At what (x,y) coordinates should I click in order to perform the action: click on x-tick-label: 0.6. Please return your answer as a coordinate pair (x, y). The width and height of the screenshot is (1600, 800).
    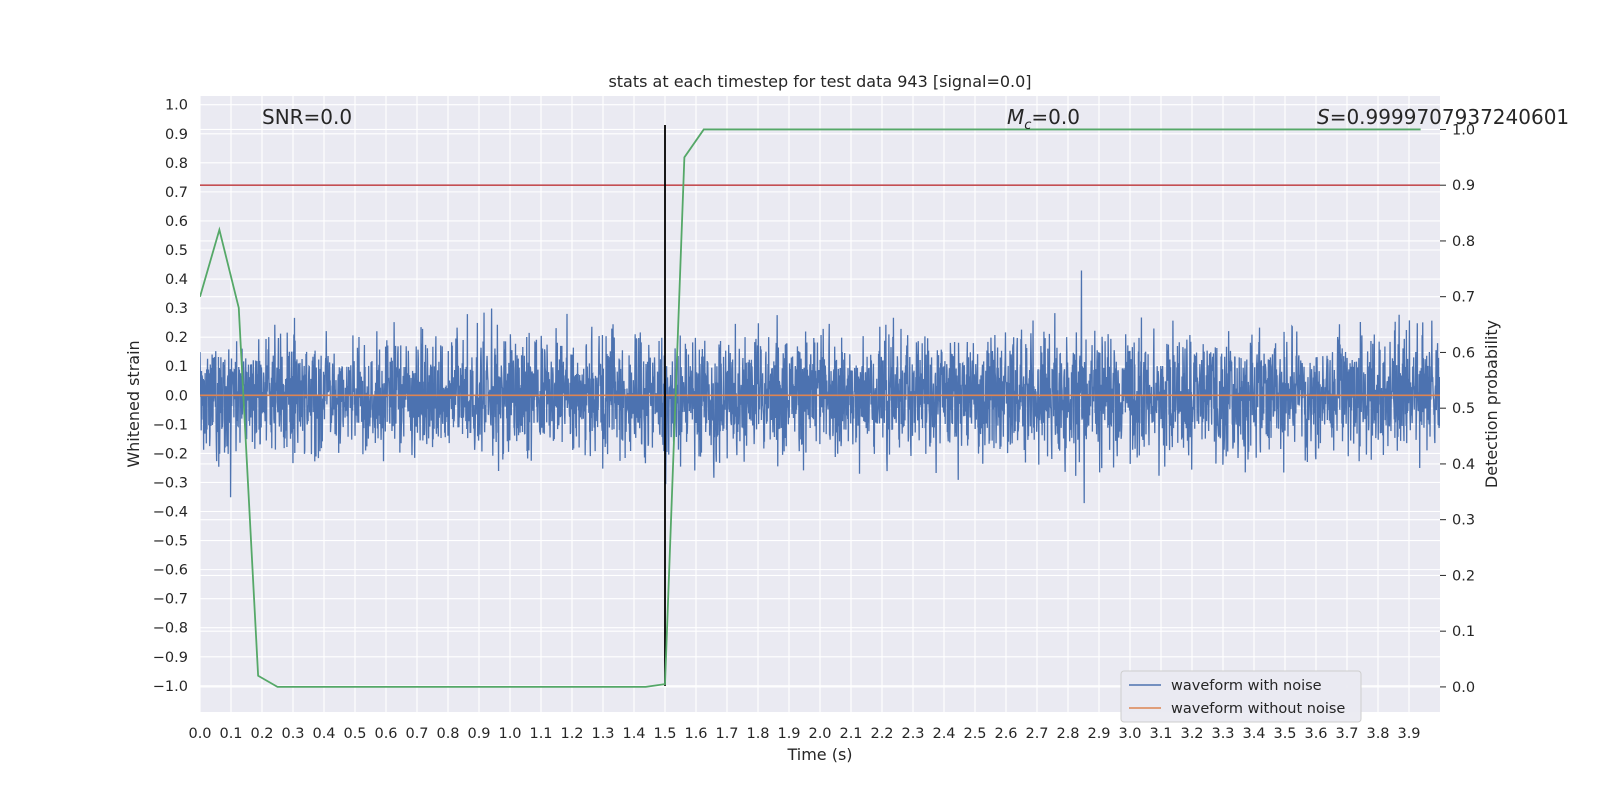
    Looking at the image, I should click on (385, 734).